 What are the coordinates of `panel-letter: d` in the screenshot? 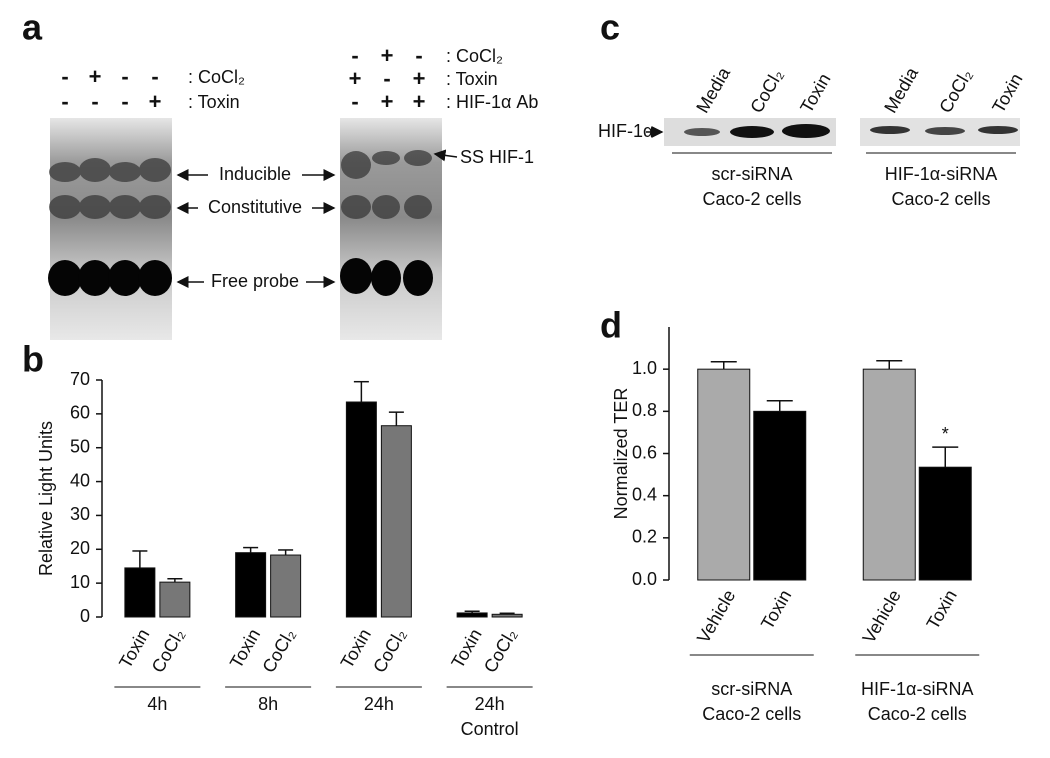 It's located at (611, 325).